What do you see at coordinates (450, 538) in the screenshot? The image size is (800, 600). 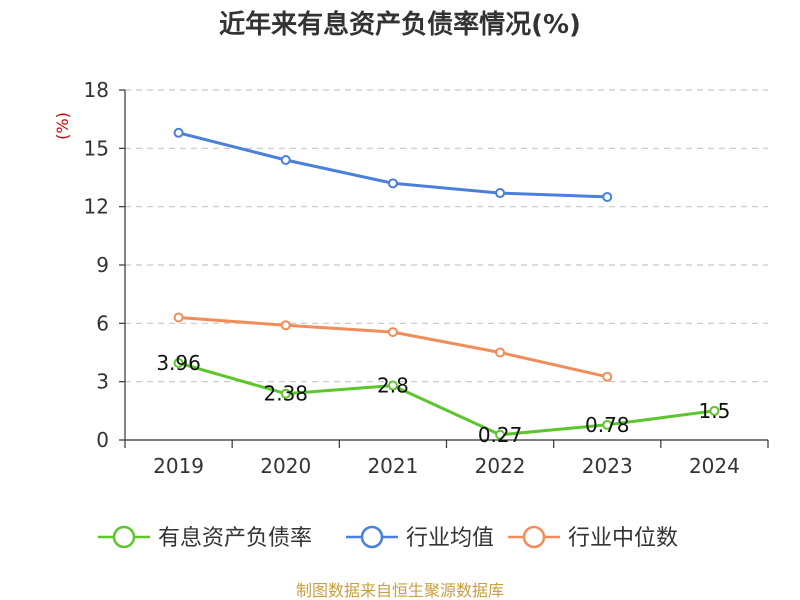 I see `legend-label: 行业均值` at bounding box center [450, 538].